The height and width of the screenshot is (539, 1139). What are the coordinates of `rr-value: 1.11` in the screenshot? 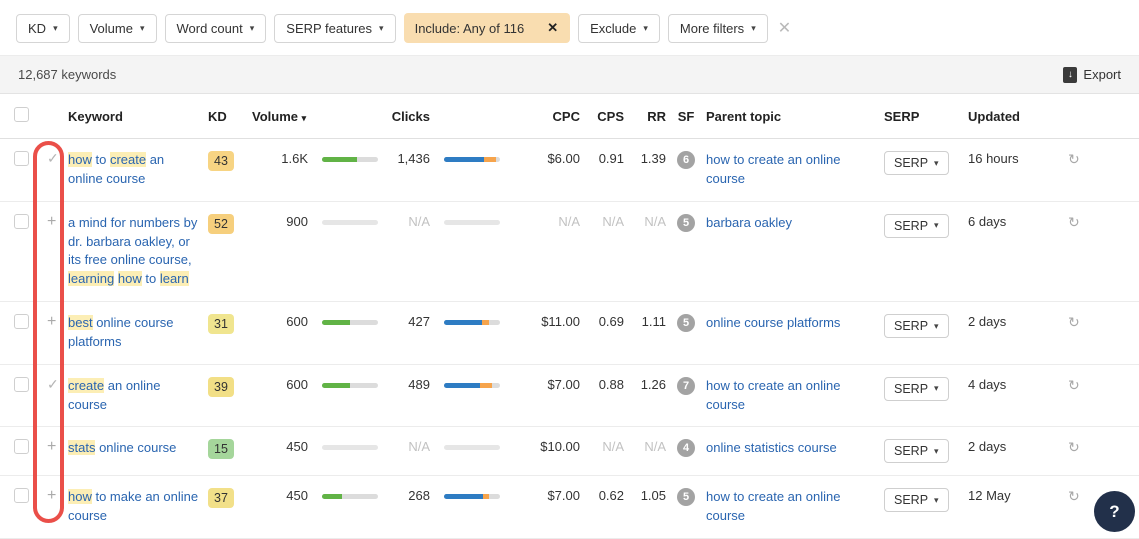 It's located at (653, 322).